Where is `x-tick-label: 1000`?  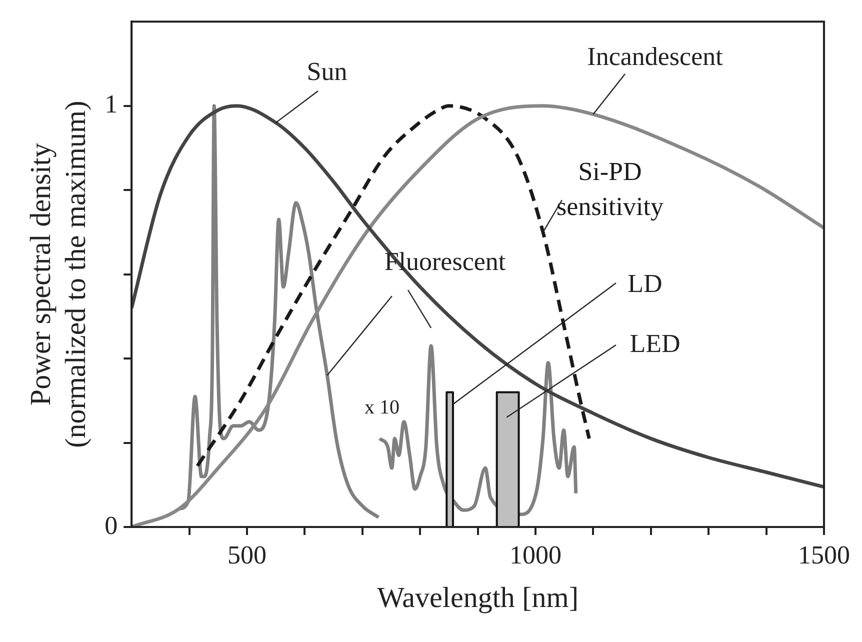
x-tick-label: 1000 is located at coordinates (536, 555).